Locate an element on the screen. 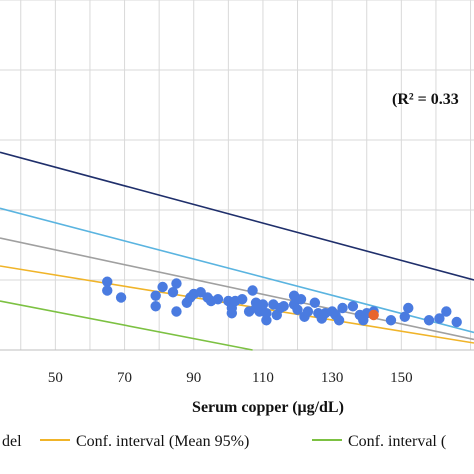  data-points is located at coordinates (282, 302).